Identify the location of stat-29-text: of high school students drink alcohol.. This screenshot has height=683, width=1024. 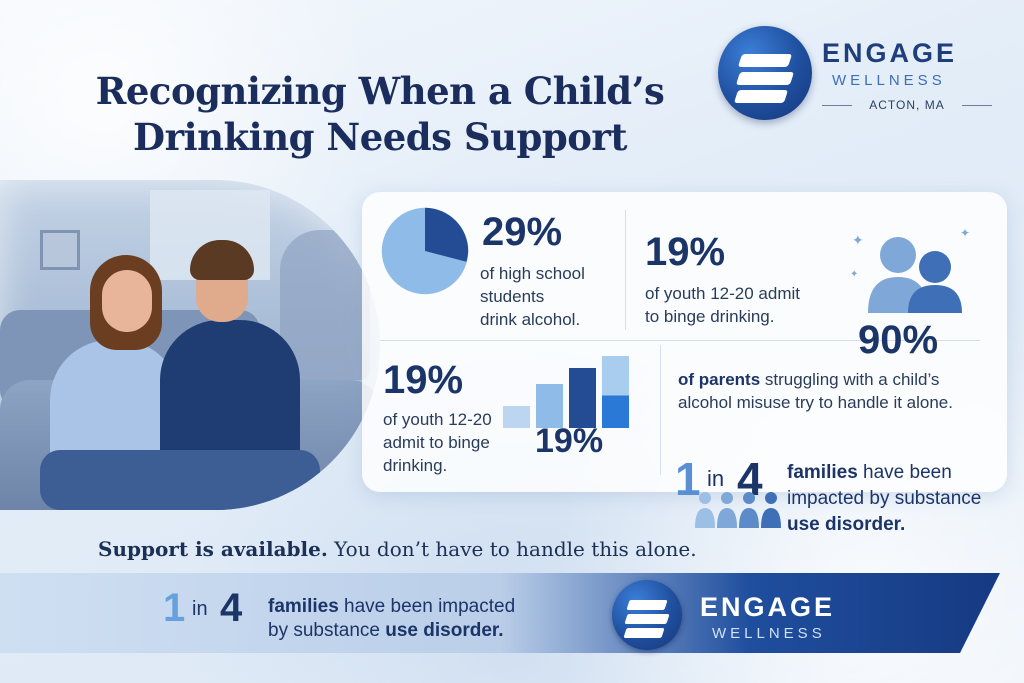
(532, 296).